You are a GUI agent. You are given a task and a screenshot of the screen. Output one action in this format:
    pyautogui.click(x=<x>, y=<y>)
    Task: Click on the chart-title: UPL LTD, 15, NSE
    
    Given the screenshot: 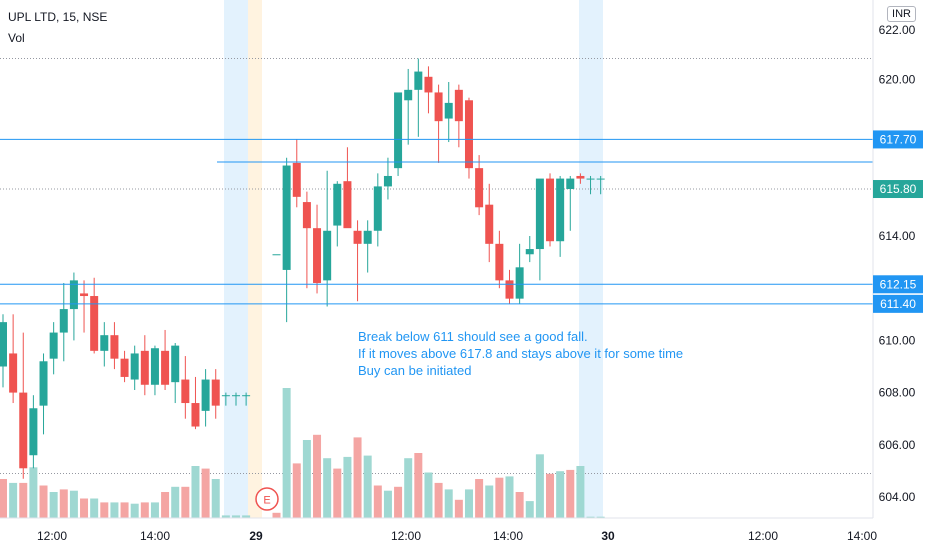 What is the action you would take?
    pyautogui.click(x=58, y=17)
    